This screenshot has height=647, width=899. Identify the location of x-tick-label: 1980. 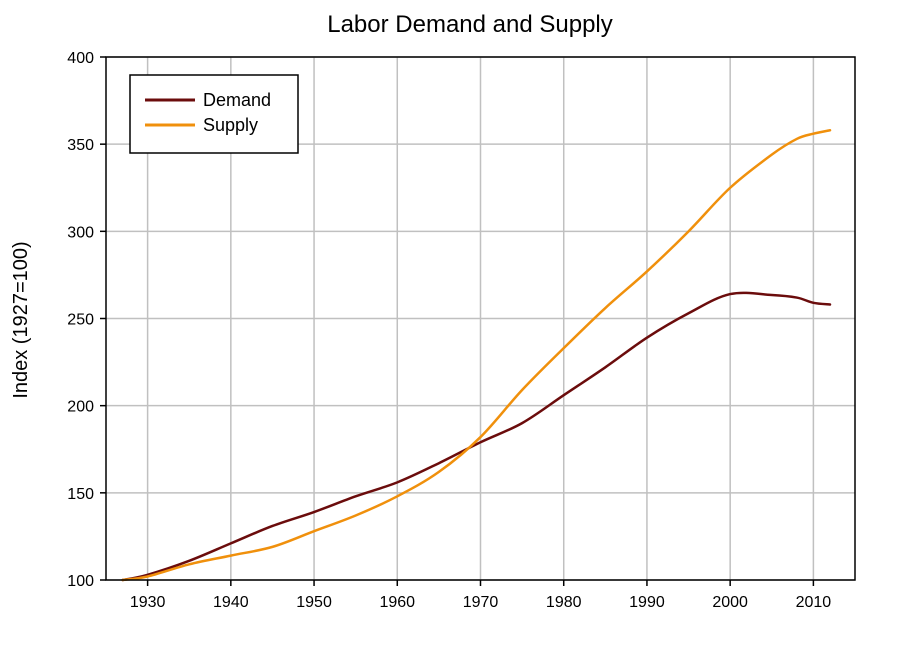
(564, 602).